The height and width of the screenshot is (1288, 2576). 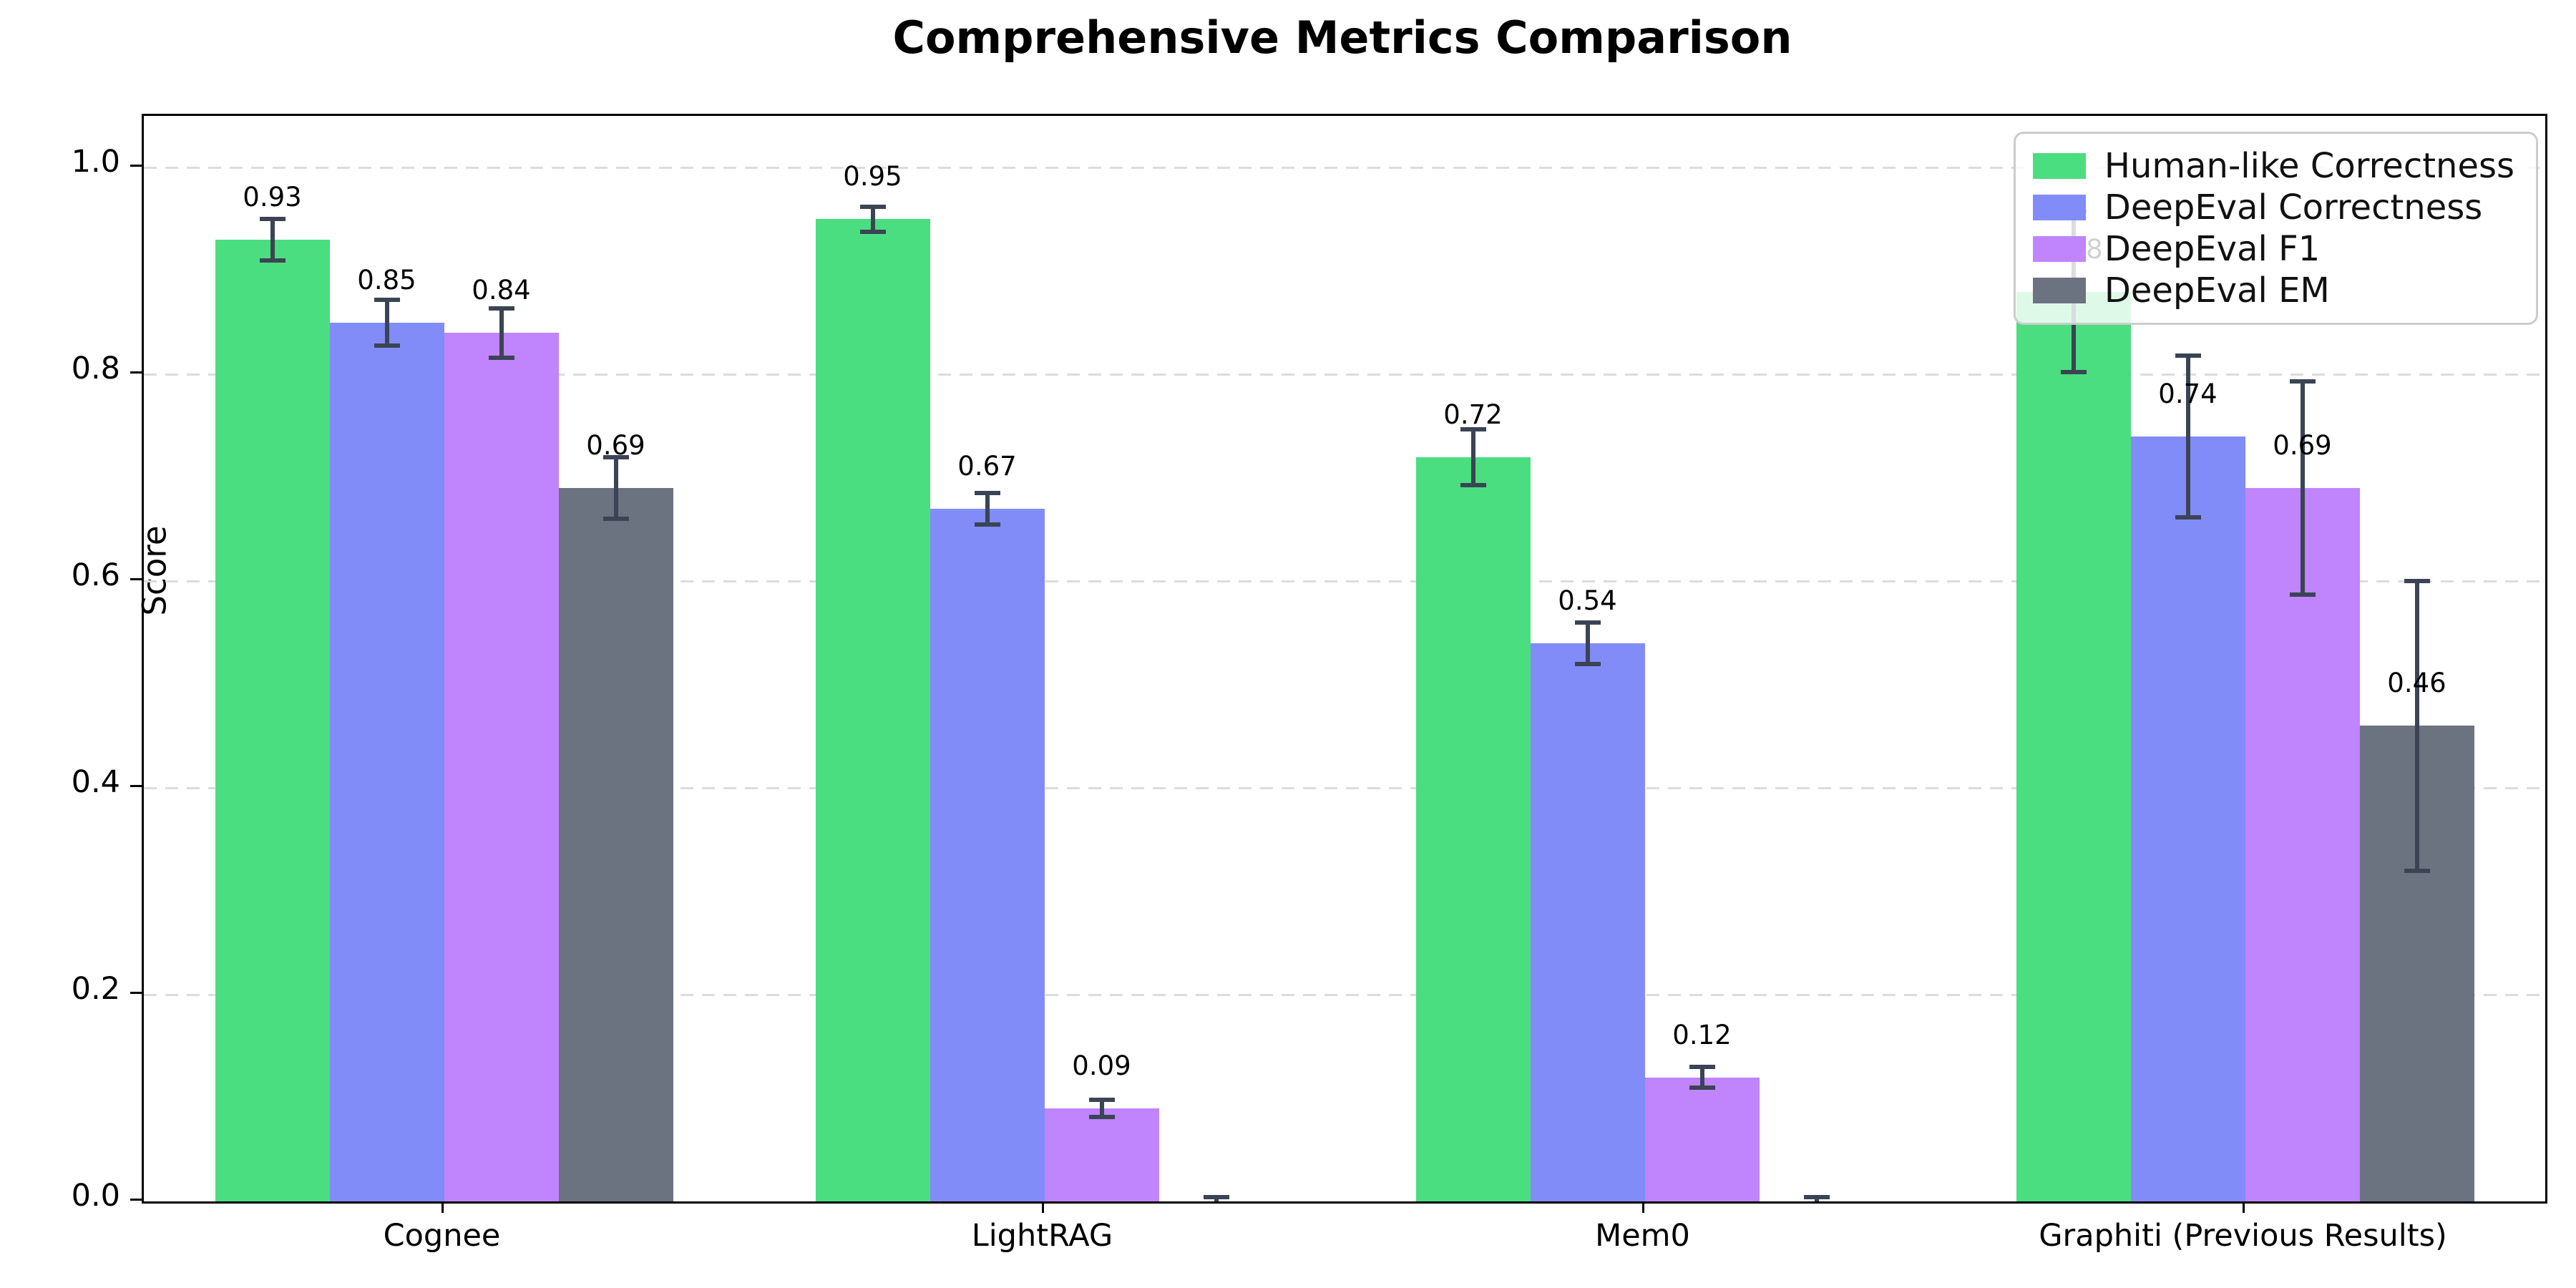 I want to click on x-tick-label-4: Graphiti (Previous Results), so click(x=2243, y=1236).